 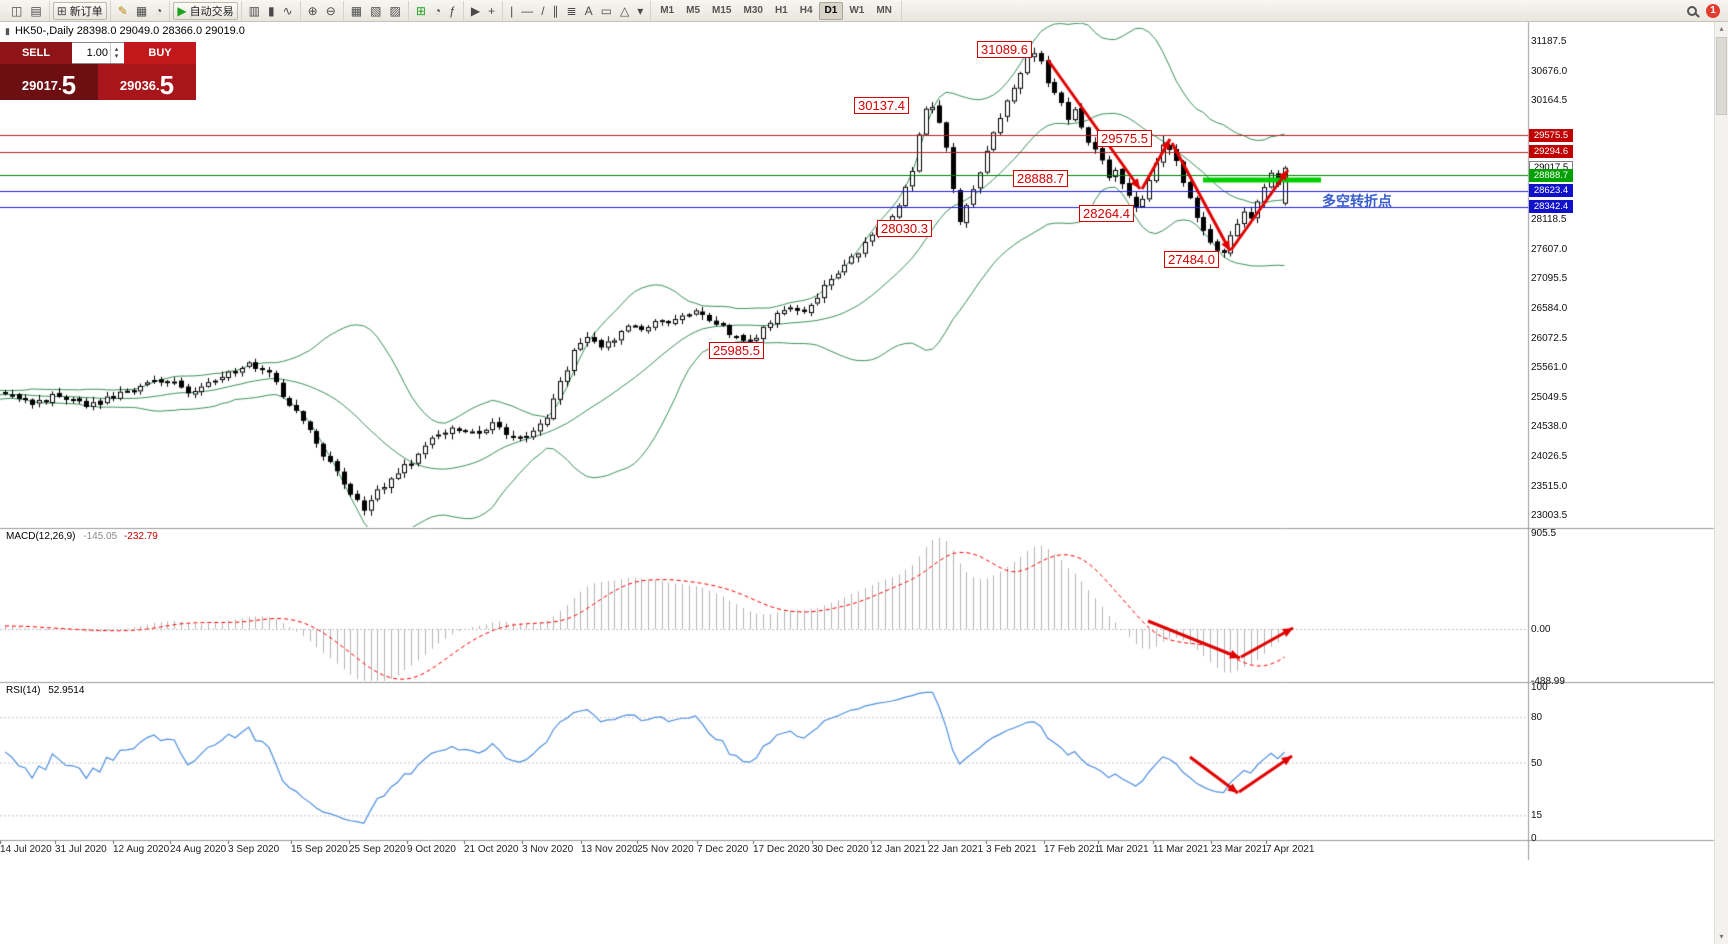 I want to click on toolbar-group: ✎ ▦ ◔, so click(x=141, y=10).